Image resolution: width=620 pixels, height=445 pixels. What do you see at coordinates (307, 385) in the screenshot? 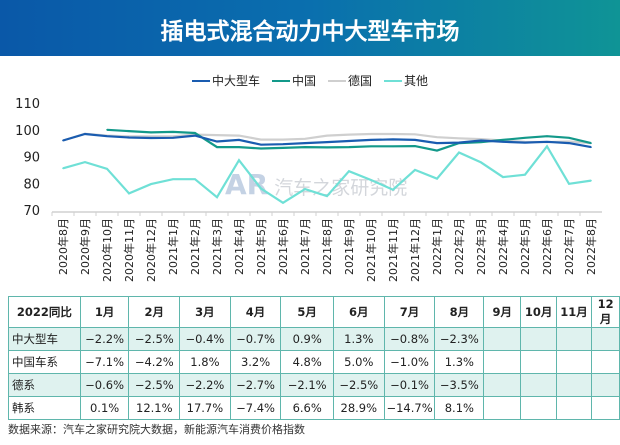
I see `table-cell: −2.1%` at bounding box center [307, 385].